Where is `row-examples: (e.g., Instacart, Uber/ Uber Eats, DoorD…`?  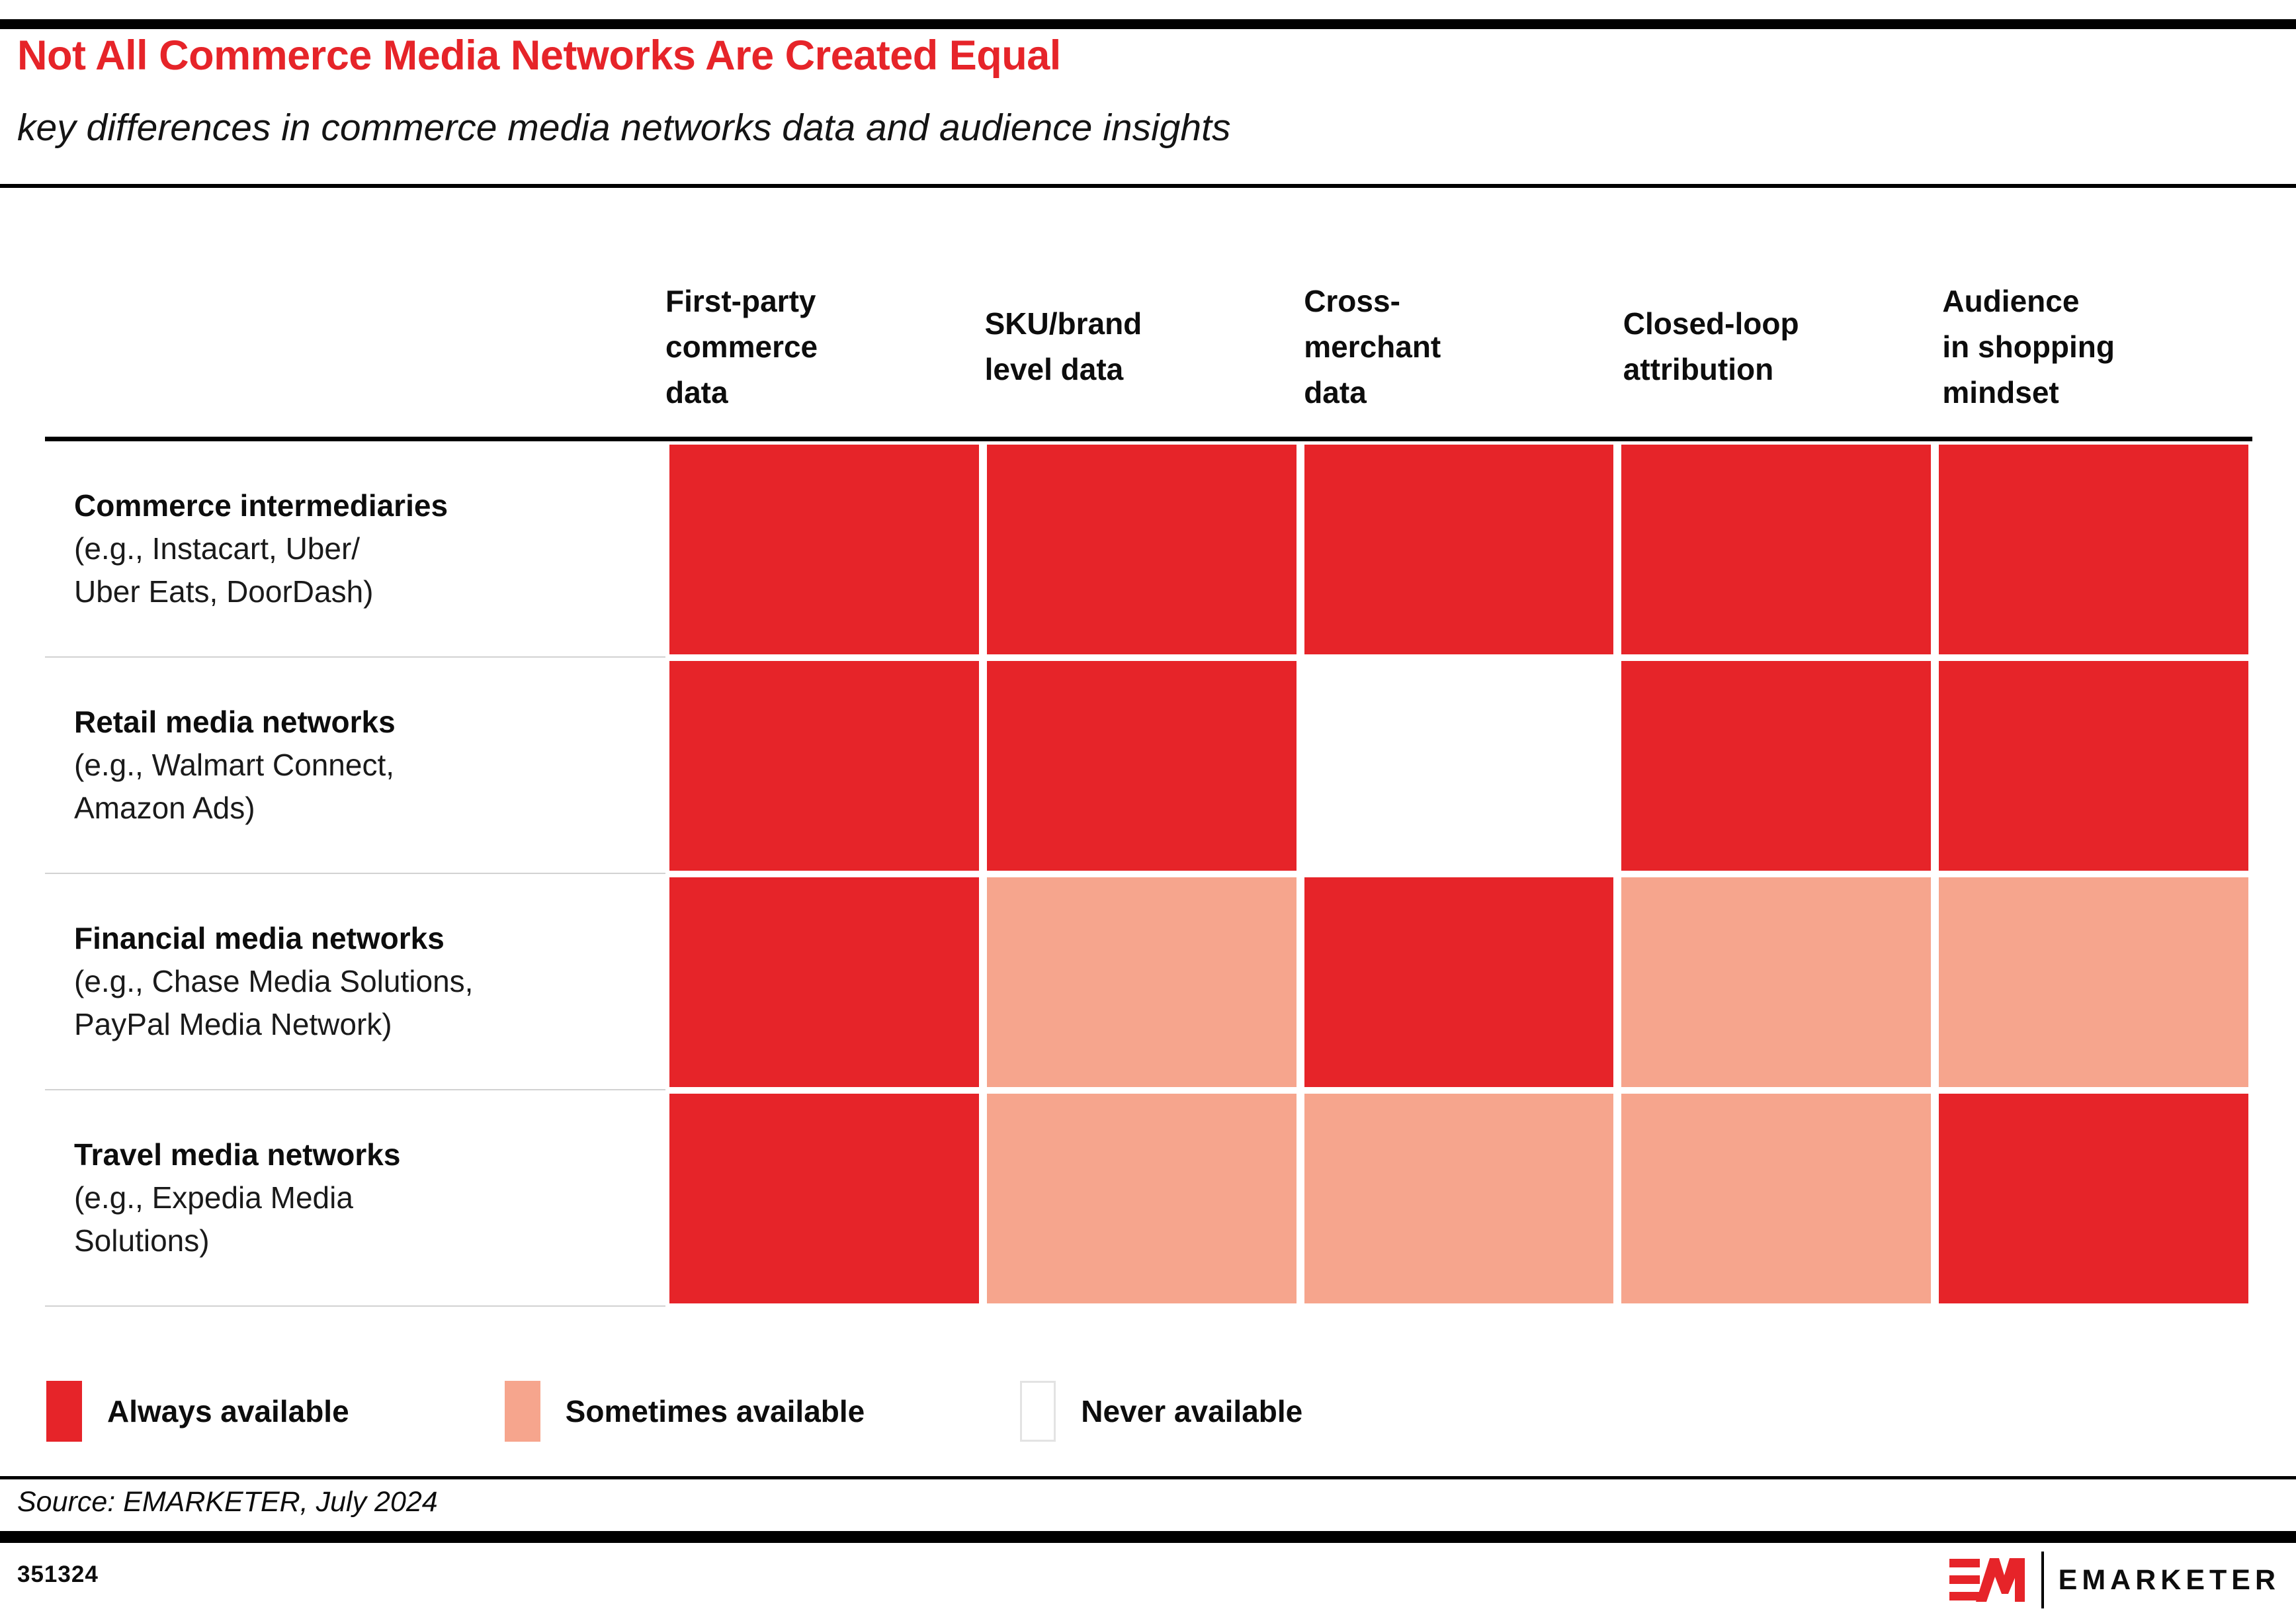 row-examples: (e.g., Instacart, Uber/ Uber Eats, DoorD… is located at coordinates (224, 570).